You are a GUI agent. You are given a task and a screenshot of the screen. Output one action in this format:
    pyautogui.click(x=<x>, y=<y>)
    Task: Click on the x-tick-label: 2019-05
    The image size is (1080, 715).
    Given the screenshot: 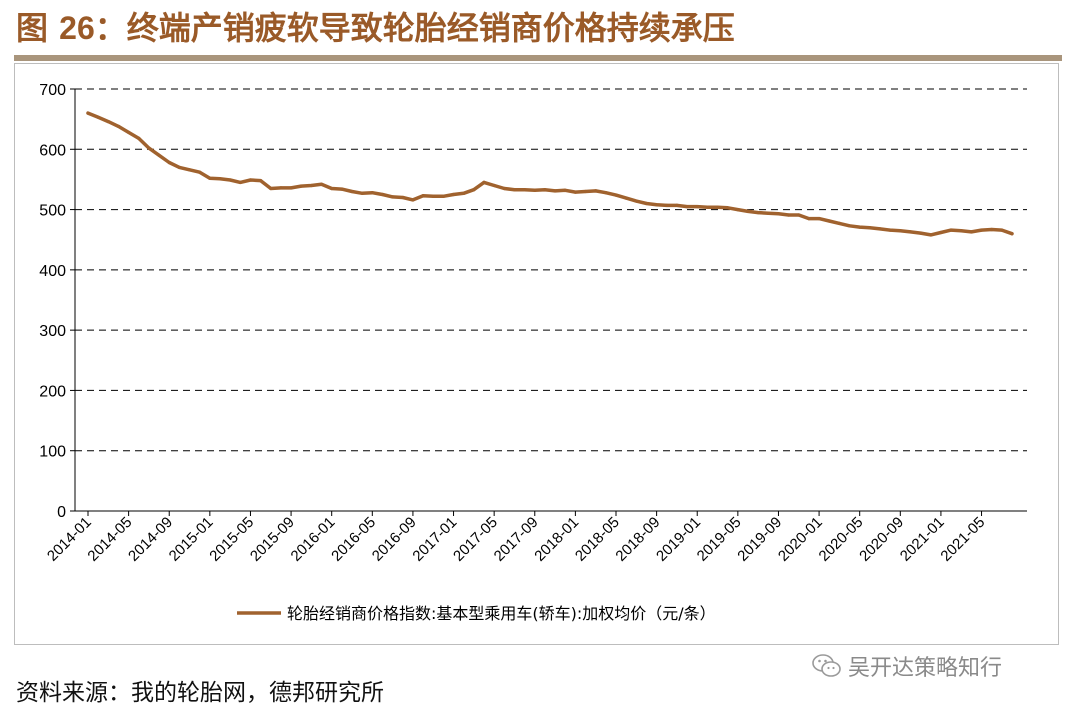 What is the action you would take?
    pyautogui.click(x=719, y=539)
    